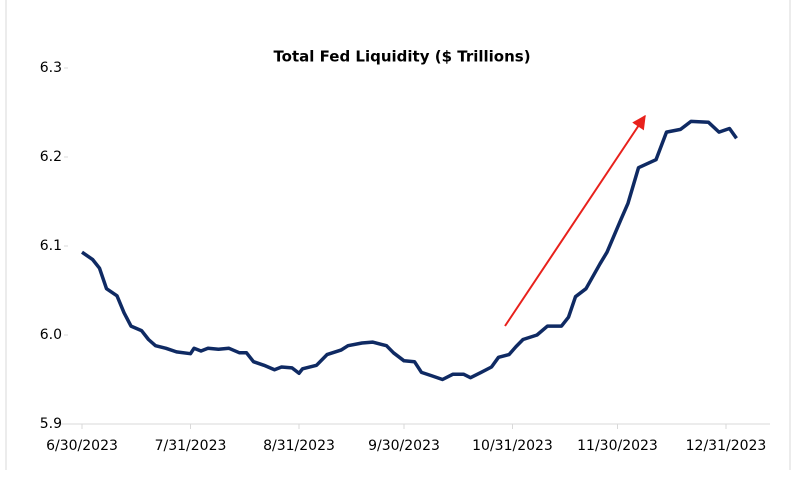 The width and height of the screenshot is (797, 482). What do you see at coordinates (51, 424) in the screenshot?
I see `y-tick-label: 5.9` at bounding box center [51, 424].